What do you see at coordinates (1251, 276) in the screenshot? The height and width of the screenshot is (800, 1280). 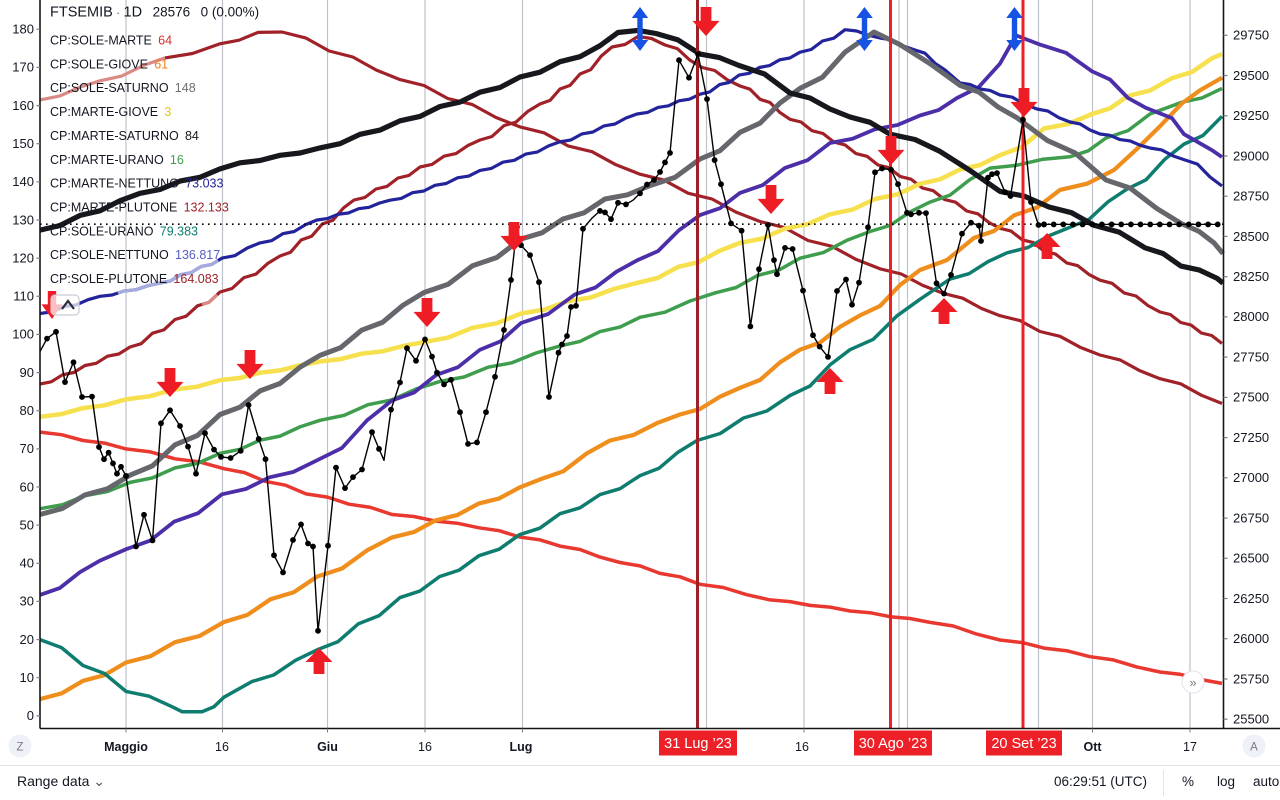 I see `svg-text: 28250` at bounding box center [1251, 276].